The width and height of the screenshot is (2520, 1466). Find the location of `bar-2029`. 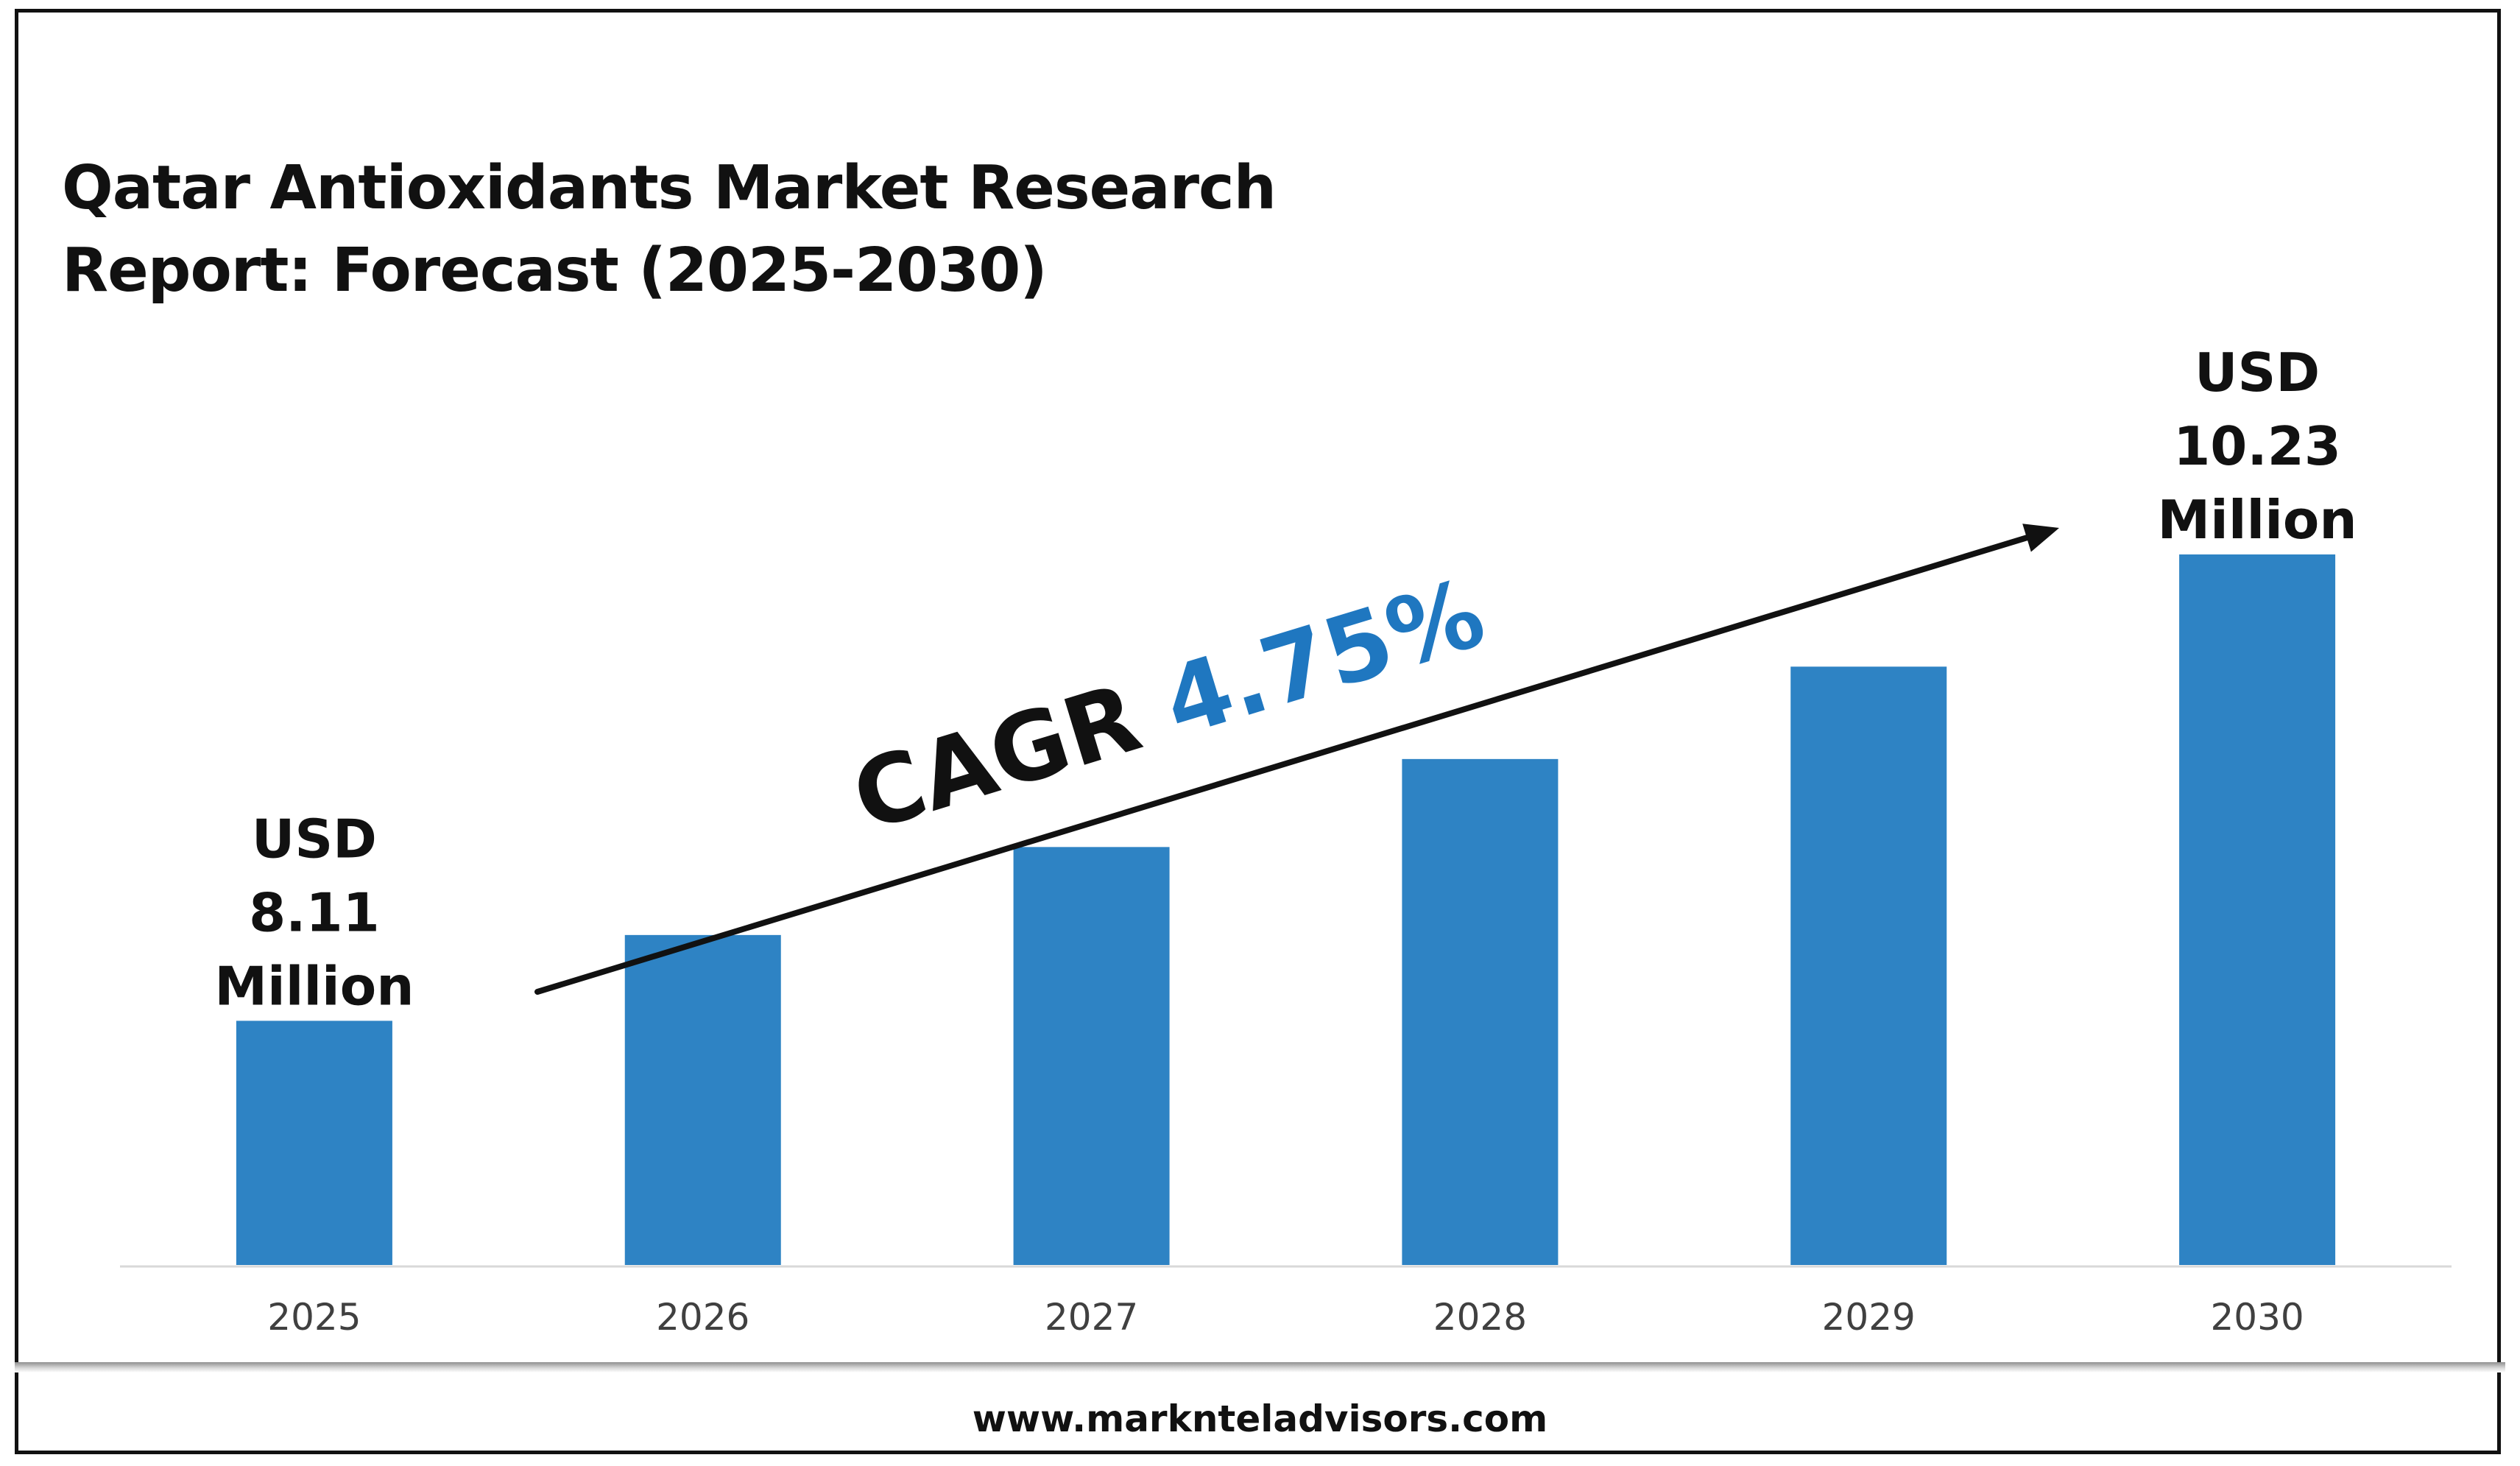

bar-2029 is located at coordinates (1868, 965).